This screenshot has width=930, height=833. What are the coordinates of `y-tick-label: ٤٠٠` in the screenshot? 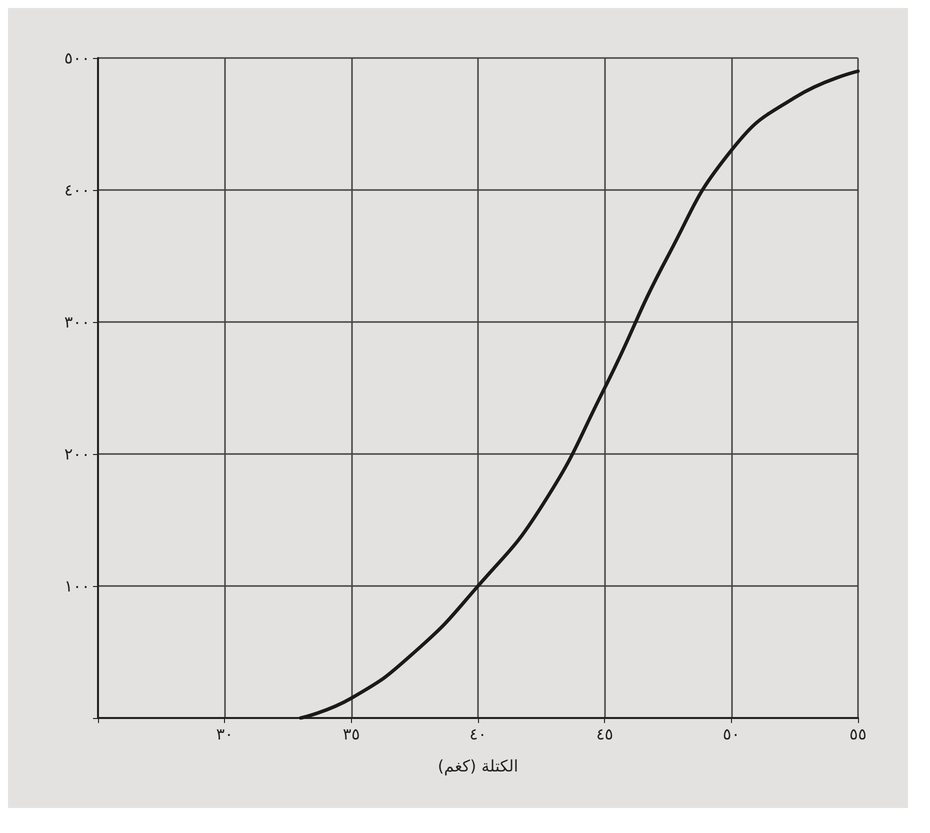 It's located at (77, 190).